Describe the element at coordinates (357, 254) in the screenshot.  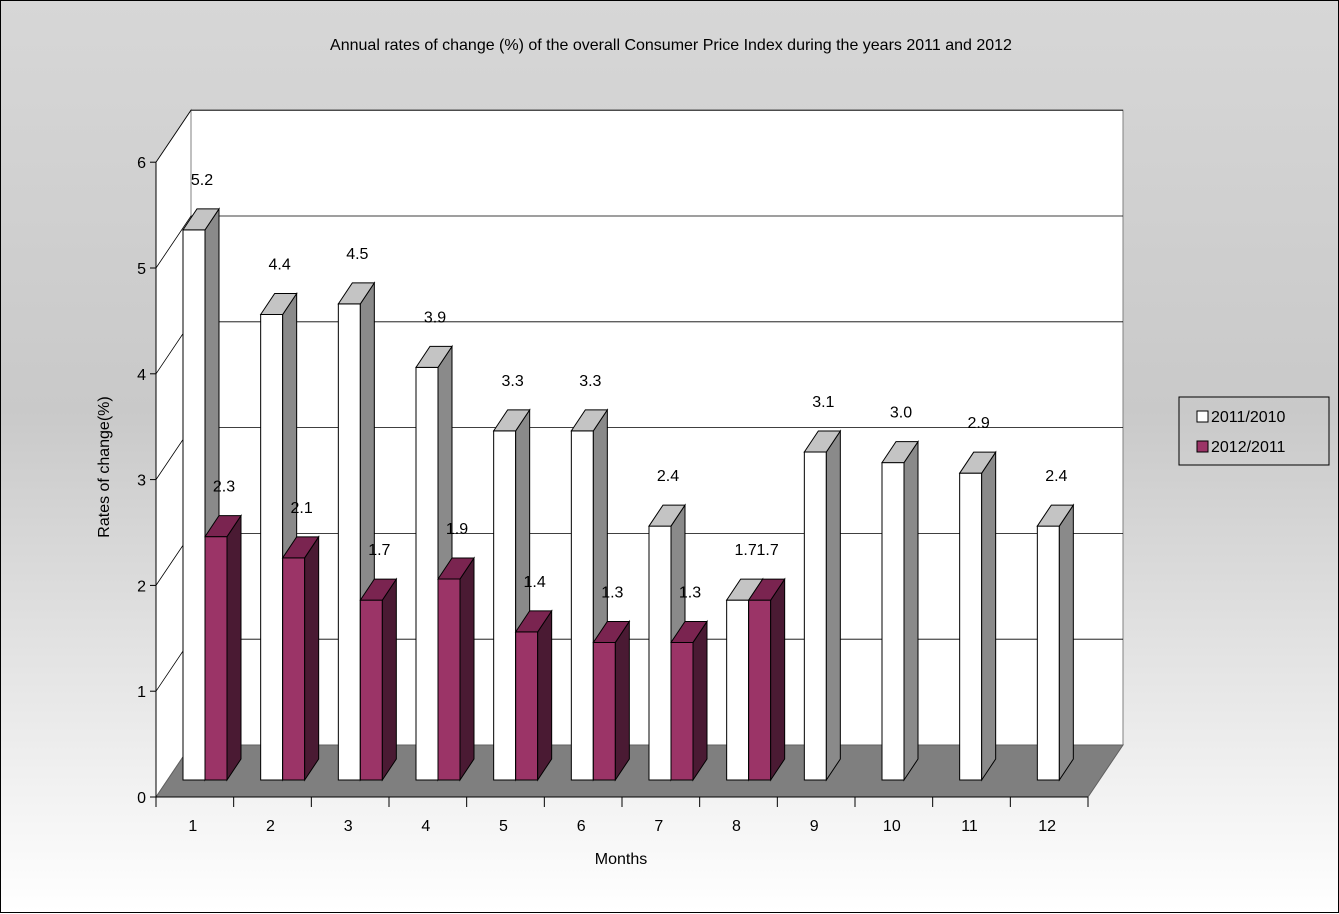
I see `data-label: 4.5` at that location.